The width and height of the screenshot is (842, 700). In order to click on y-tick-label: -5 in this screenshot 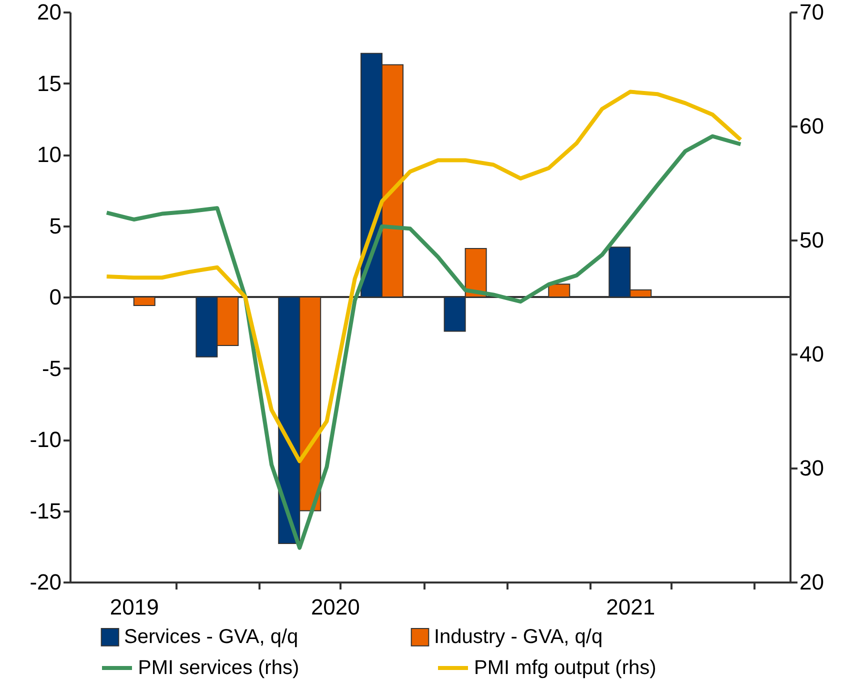, I will do `click(52, 368)`.